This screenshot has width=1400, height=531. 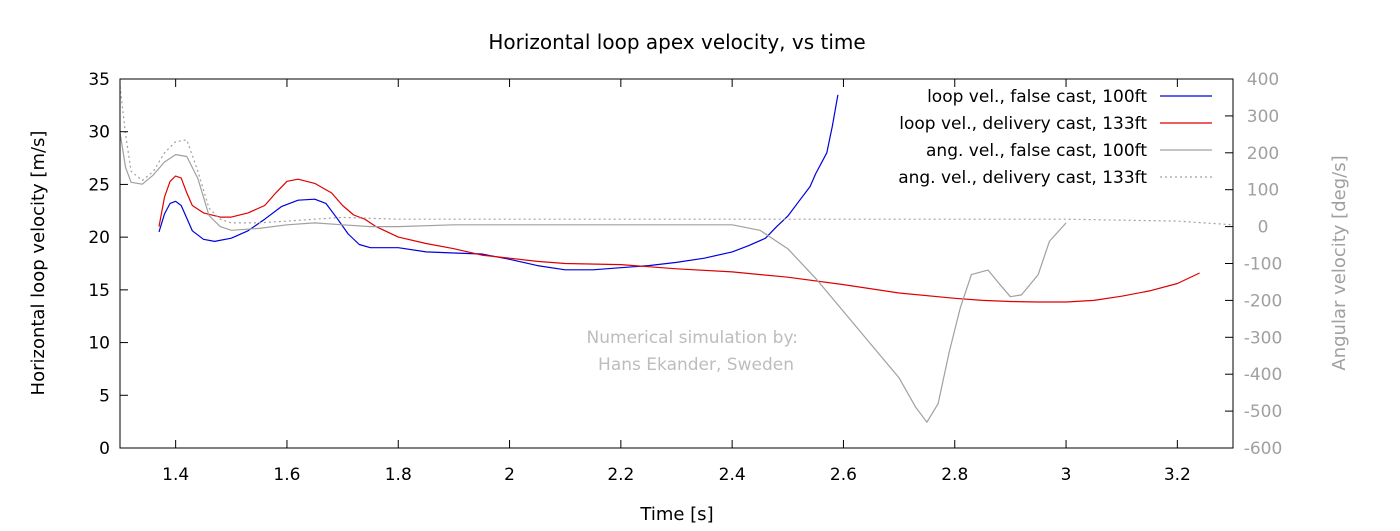 What do you see at coordinates (286, 475) in the screenshot?
I see `x-tick-label: 1.6` at bounding box center [286, 475].